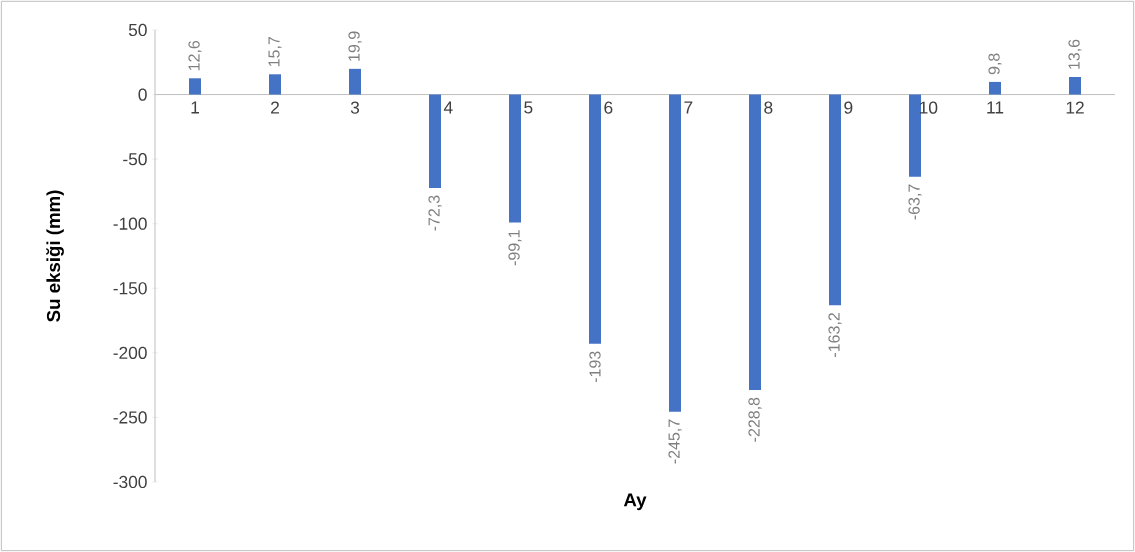 This screenshot has width=1135, height=552. Describe the element at coordinates (448, 107) in the screenshot. I see `x-tick-label: 4` at that location.